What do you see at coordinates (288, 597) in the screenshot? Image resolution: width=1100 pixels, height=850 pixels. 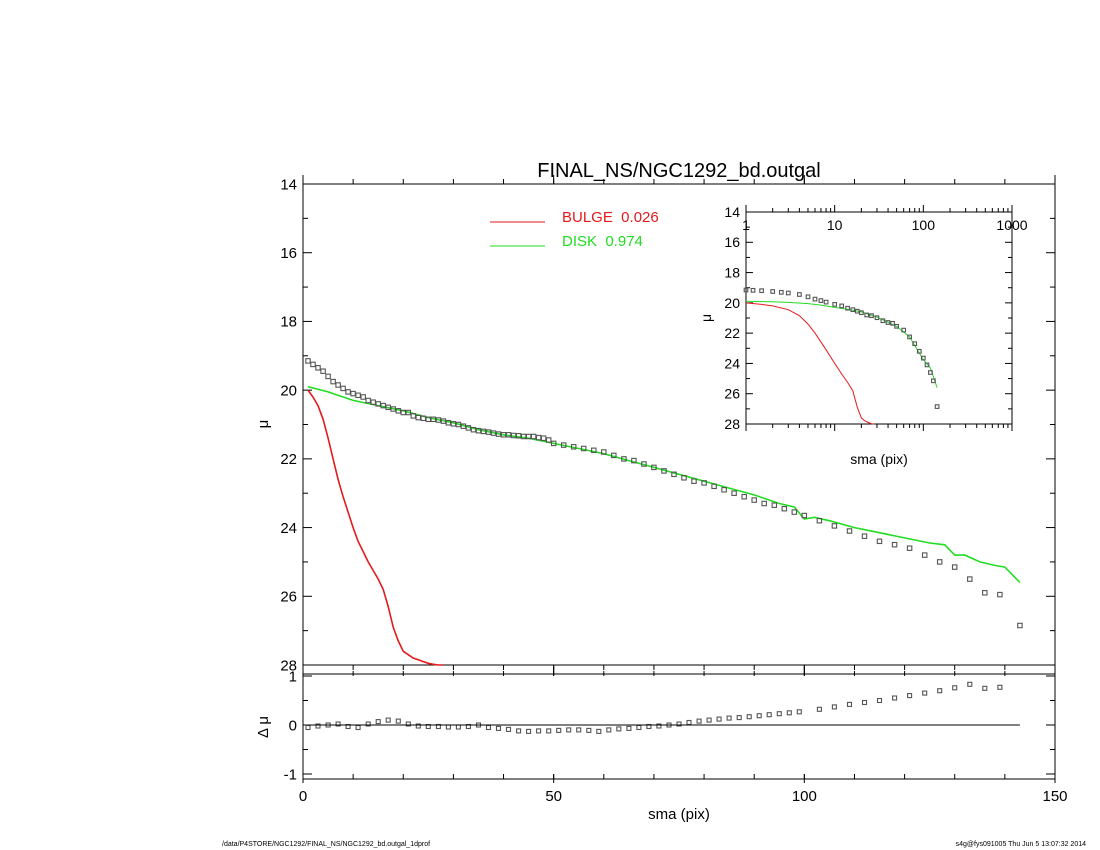 I see `y-tick-label: 26` at bounding box center [288, 597].